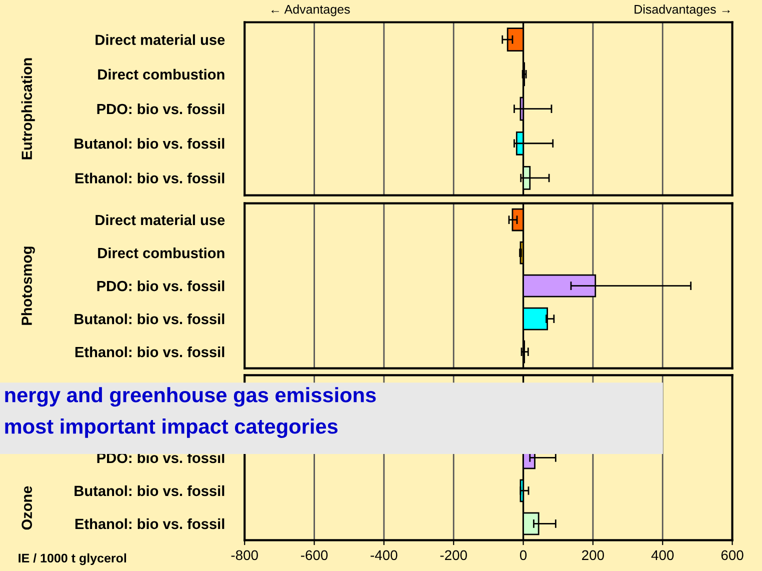 The width and height of the screenshot is (762, 571). Describe the element at coordinates (244, 555) in the screenshot. I see `x-tick-label: -800` at that location.